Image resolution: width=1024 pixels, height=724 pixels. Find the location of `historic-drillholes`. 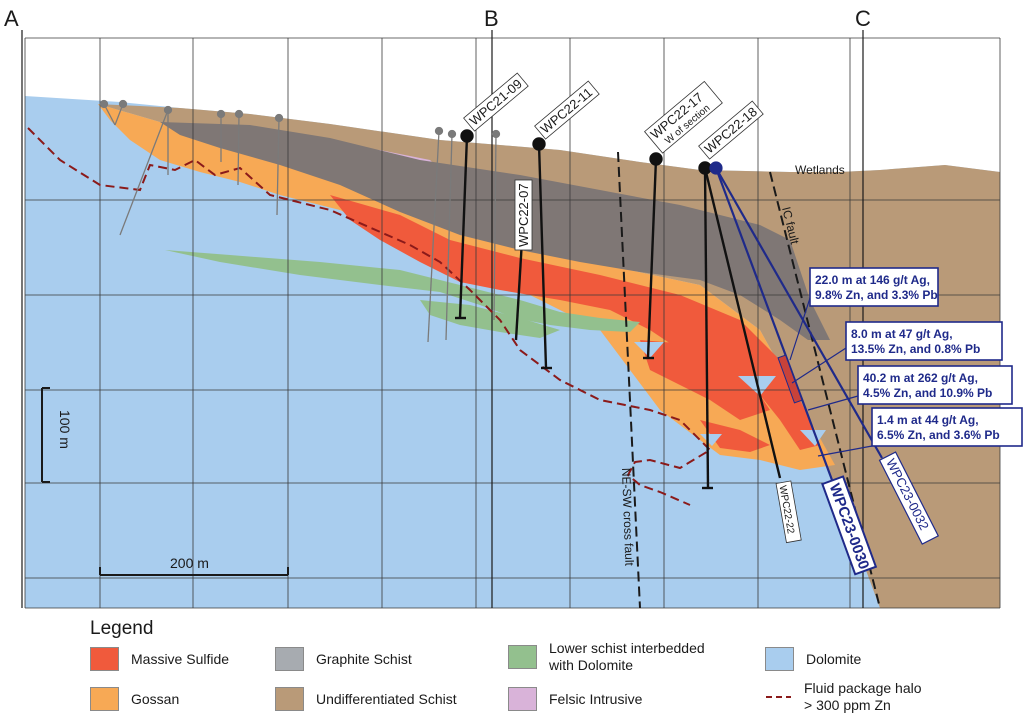

historic-drillholes is located at coordinates (300, 221).